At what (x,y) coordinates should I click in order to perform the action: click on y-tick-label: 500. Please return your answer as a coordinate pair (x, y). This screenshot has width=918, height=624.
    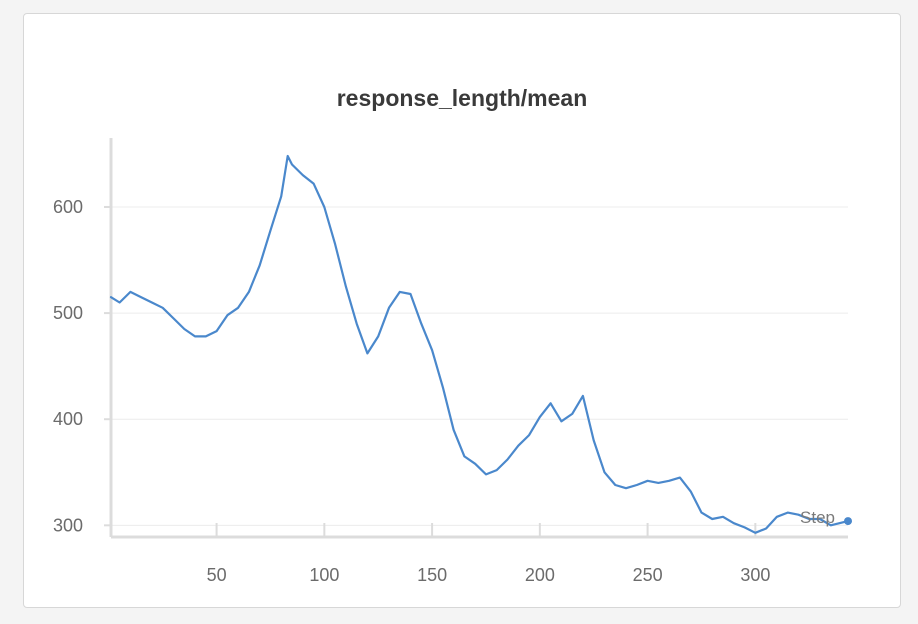
    Looking at the image, I should click on (68, 313).